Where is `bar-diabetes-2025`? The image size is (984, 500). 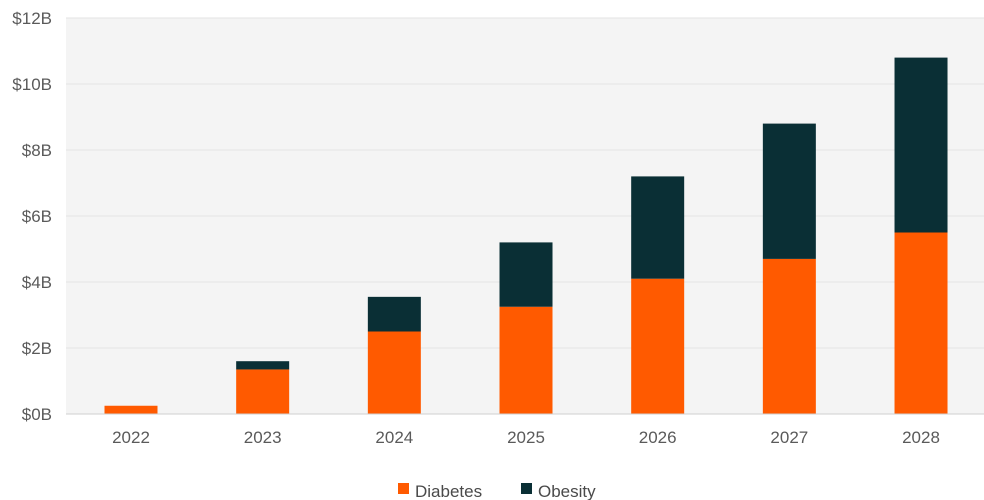 bar-diabetes-2025 is located at coordinates (526, 360).